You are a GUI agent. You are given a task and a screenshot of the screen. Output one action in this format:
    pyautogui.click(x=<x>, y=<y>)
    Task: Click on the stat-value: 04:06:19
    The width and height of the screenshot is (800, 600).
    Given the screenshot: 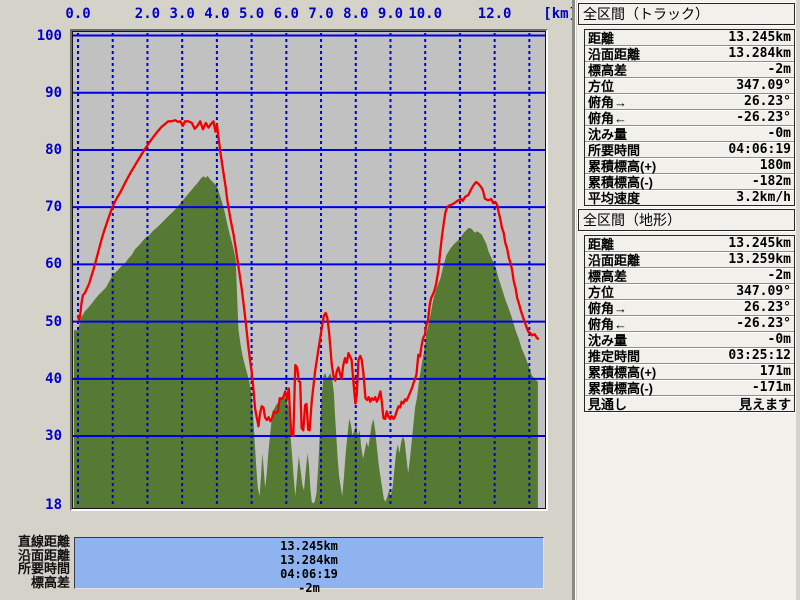 What is the action you would take?
    pyautogui.click(x=759, y=149)
    